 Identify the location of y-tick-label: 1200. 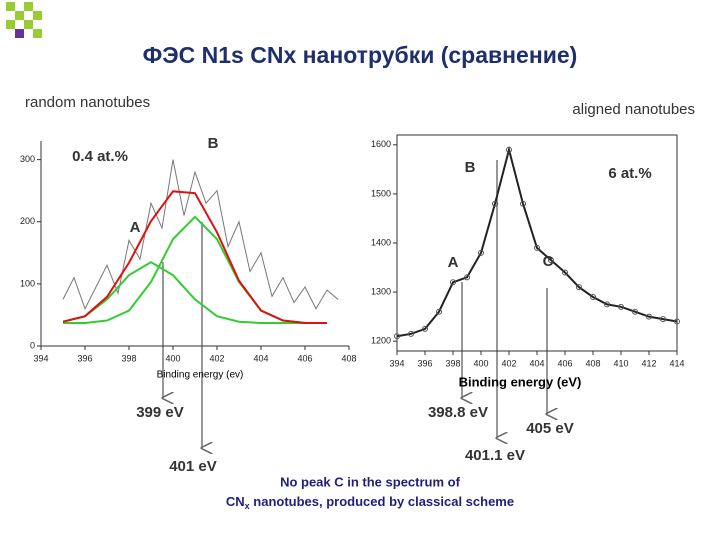
(381, 341).